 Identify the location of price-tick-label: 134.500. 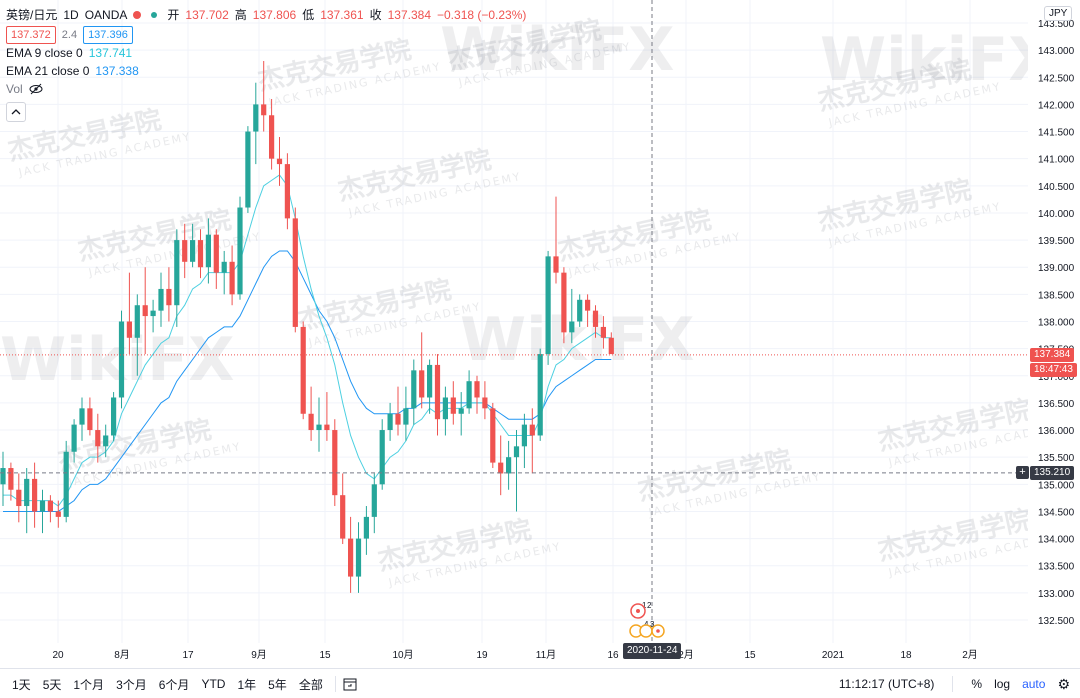
(1056, 512).